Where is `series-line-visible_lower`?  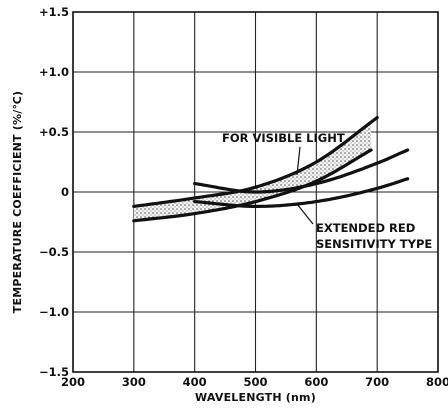 series-line-visible_lower is located at coordinates (252, 185).